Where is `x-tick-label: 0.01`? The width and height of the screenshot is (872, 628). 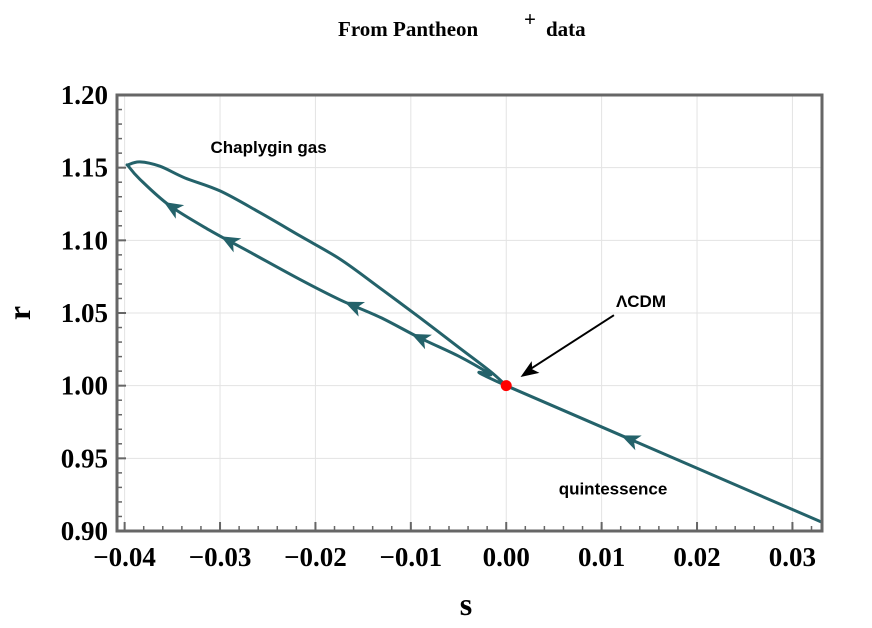
x-tick-label: 0.01 is located at coordinates (601, 557).